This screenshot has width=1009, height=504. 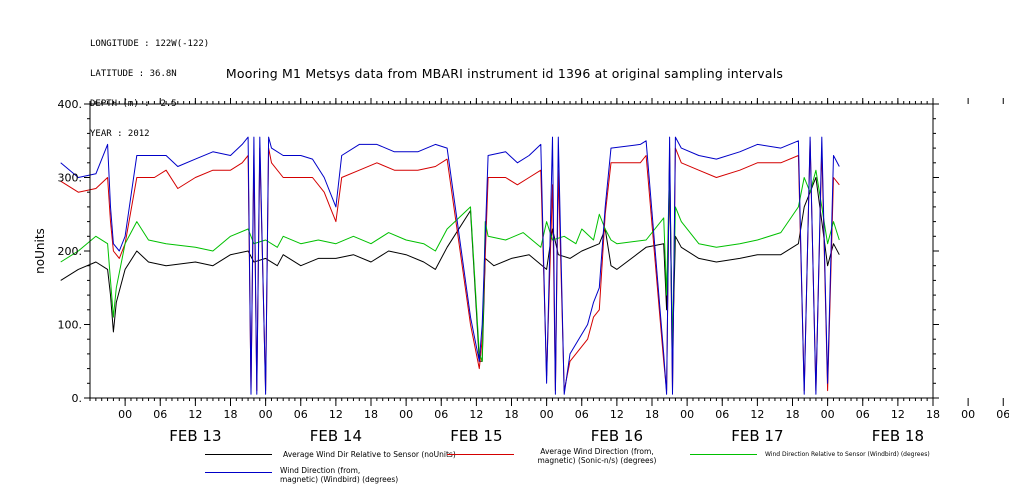 I want to click on y-tick-label: 400., so click(x=70, y=104).